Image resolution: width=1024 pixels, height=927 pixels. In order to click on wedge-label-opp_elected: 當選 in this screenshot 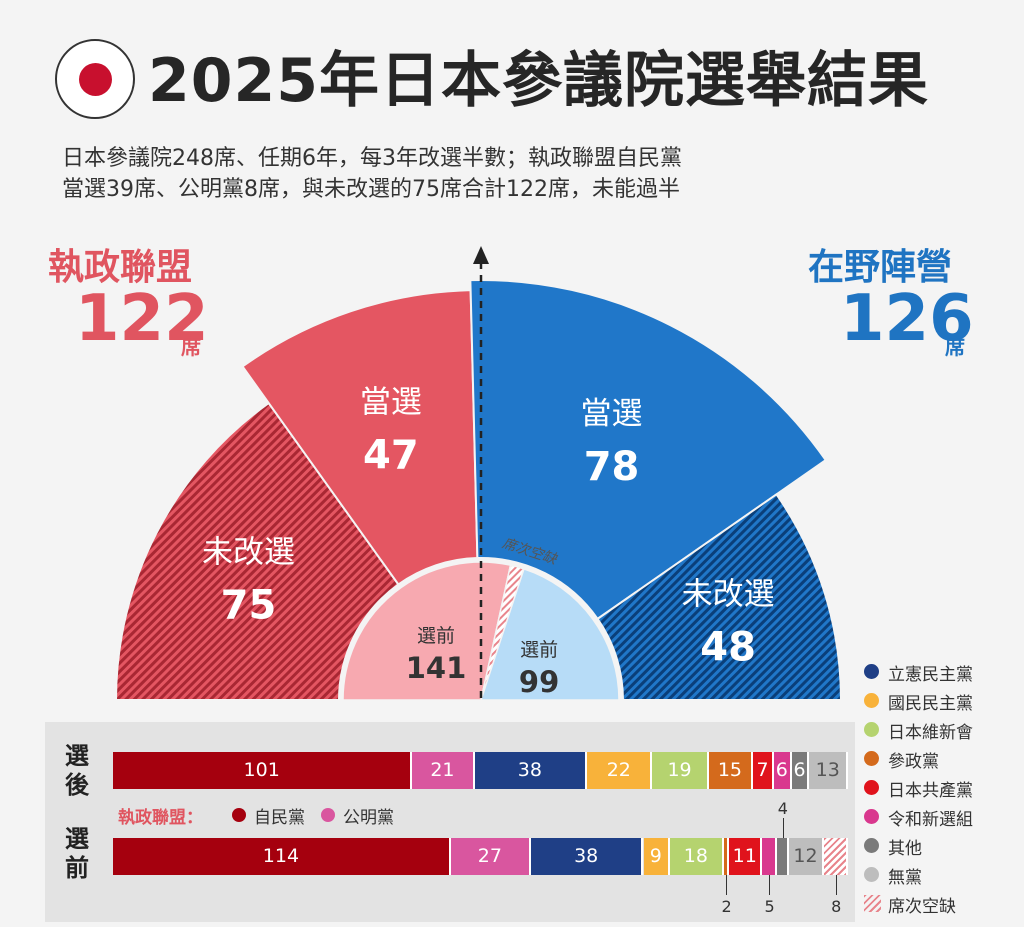, I will do `click(612, 414)`.